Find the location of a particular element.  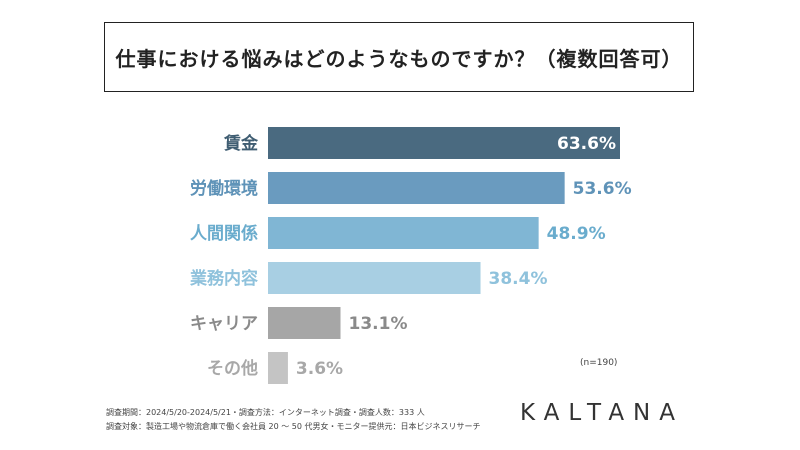

category-label-0: 賃金 is located at coordinates (241, 143).